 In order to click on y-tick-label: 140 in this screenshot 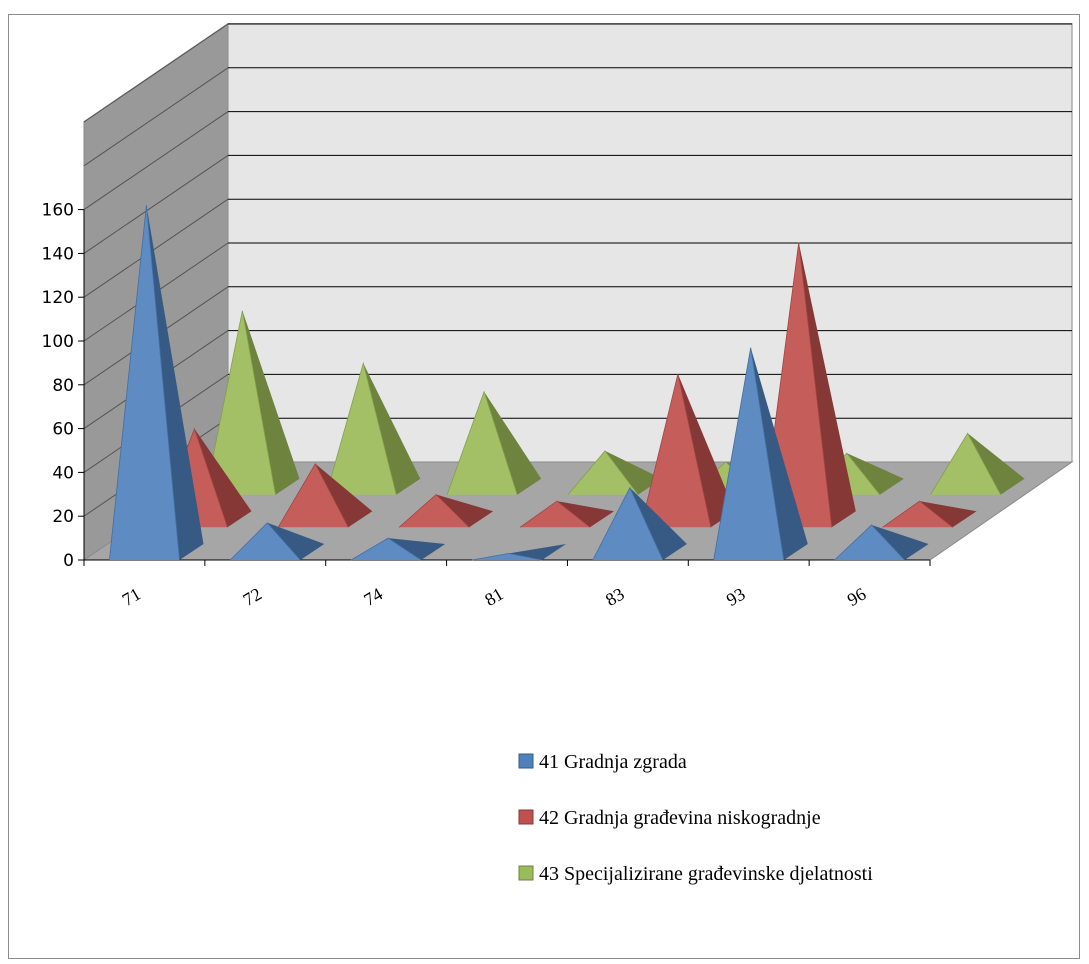, I will do `click(58, 254)`.